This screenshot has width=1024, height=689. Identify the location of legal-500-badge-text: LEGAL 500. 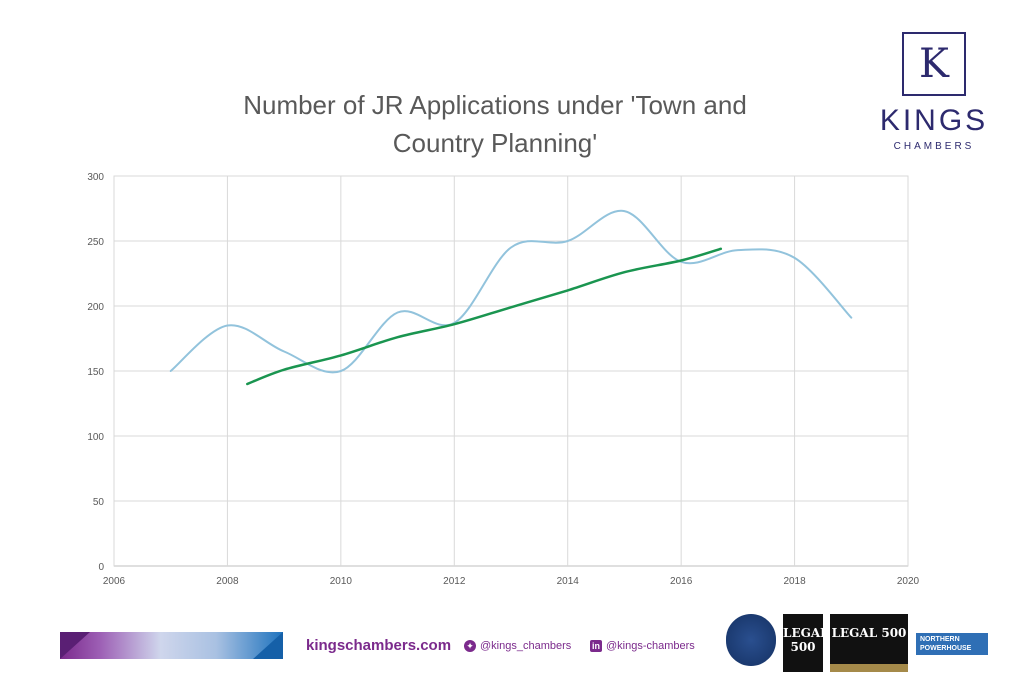
(806, 640).